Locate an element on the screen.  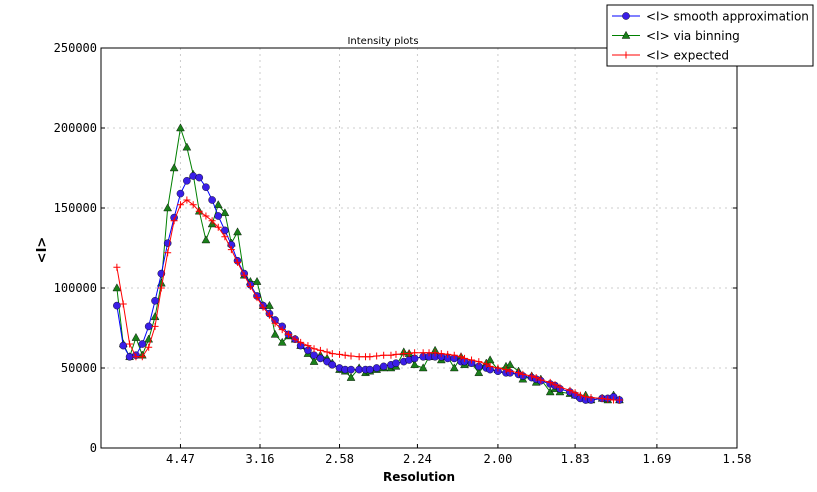
y-tick-label: 150000 is located at coordinates (75, 208).